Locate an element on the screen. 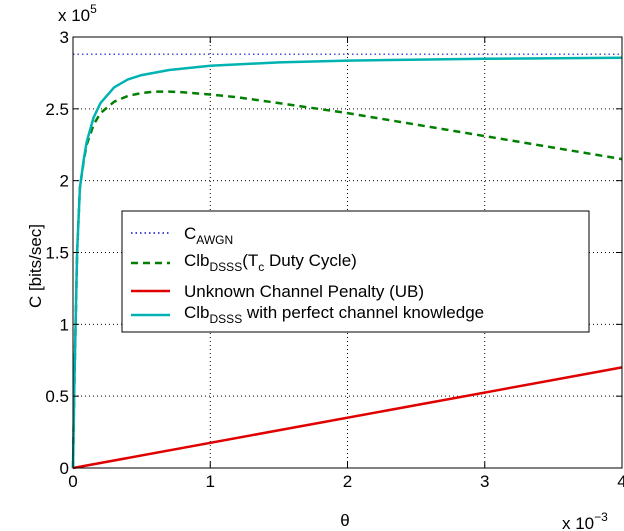 Image resolution: width=624 pixels, height=531 pixels. y-tick-label: 1.5 is located at coordinates (57, 253).